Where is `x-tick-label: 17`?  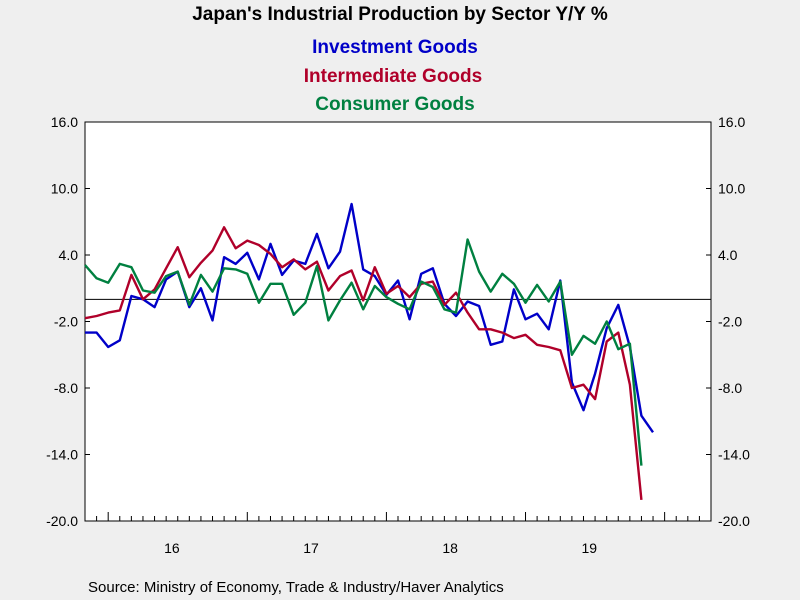 x-tick-label: 17 is located at coordinates (311, 548).